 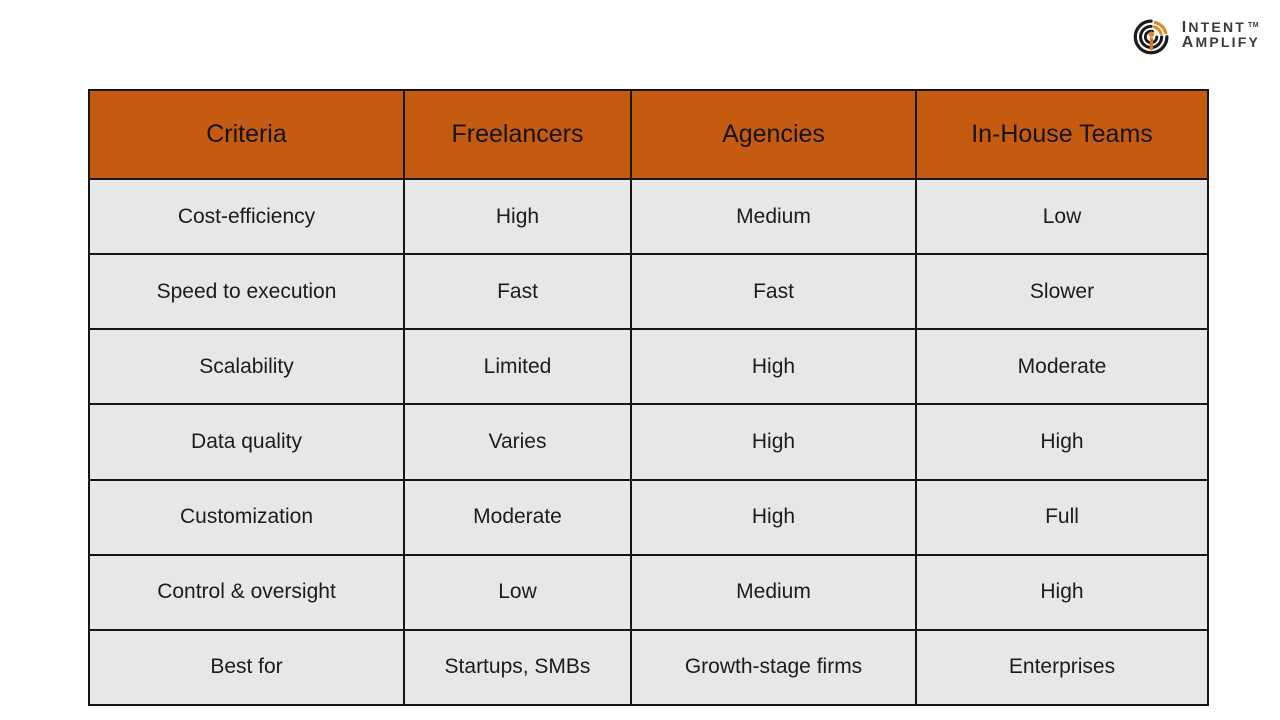 I want to click on cell-value: Varies, so click(x=517, y=442).